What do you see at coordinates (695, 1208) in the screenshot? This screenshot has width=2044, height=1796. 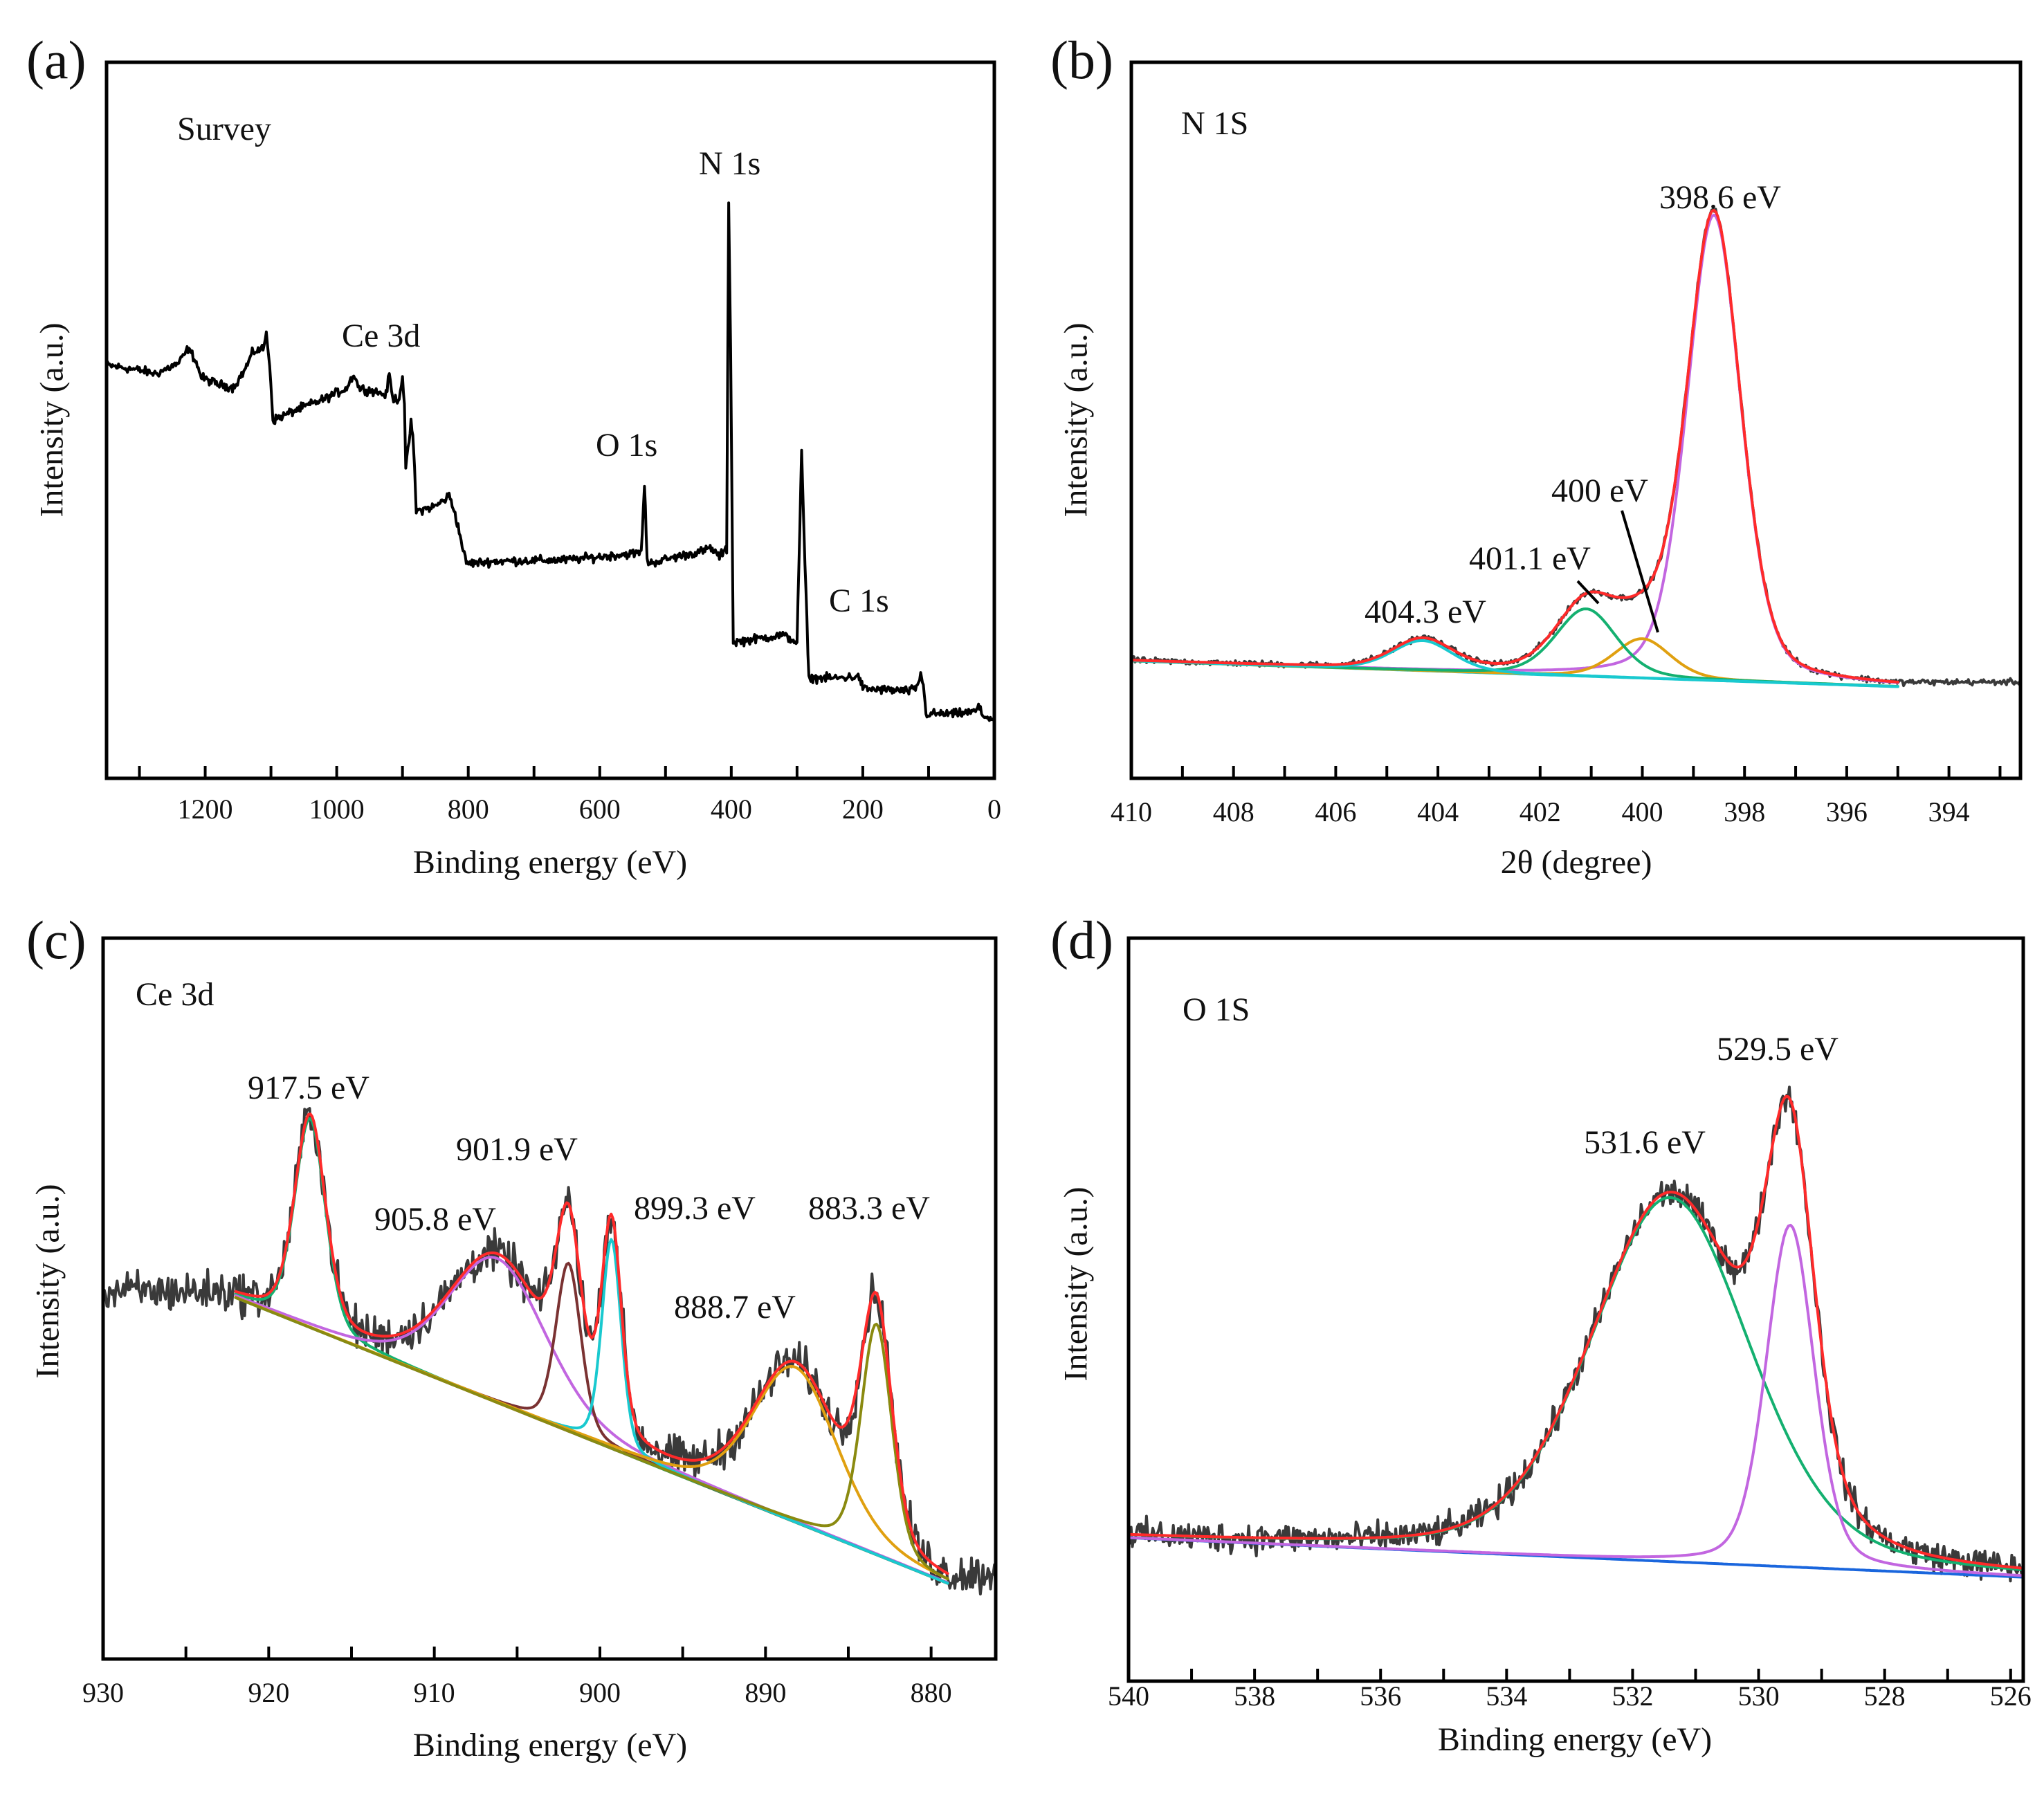 I see `peak-annotation: 899.3 eV` at bounding box center [695, 1208].